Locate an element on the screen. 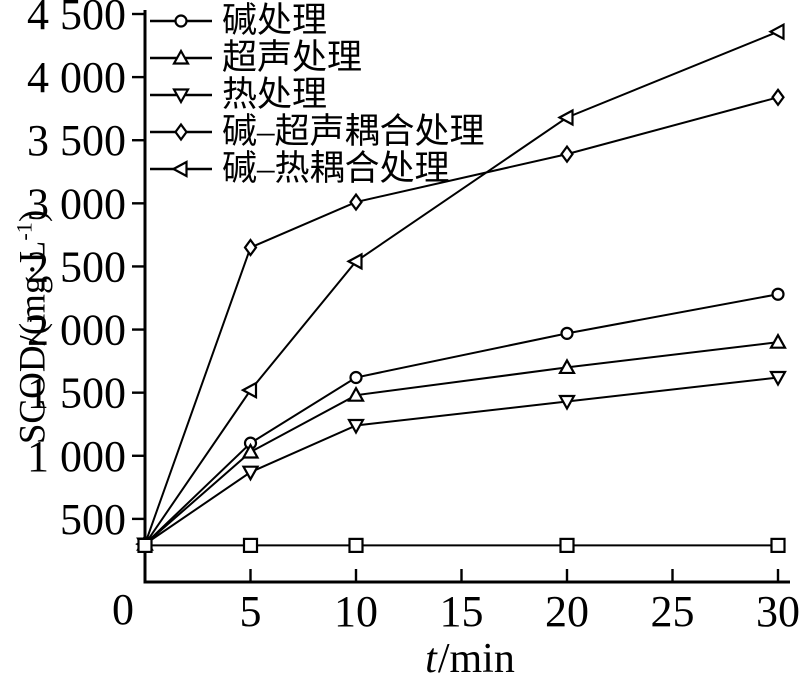 The width and height of the screenshot is (800, 687). legend-triangle-down-glyph is located at coordinates (181, 95).